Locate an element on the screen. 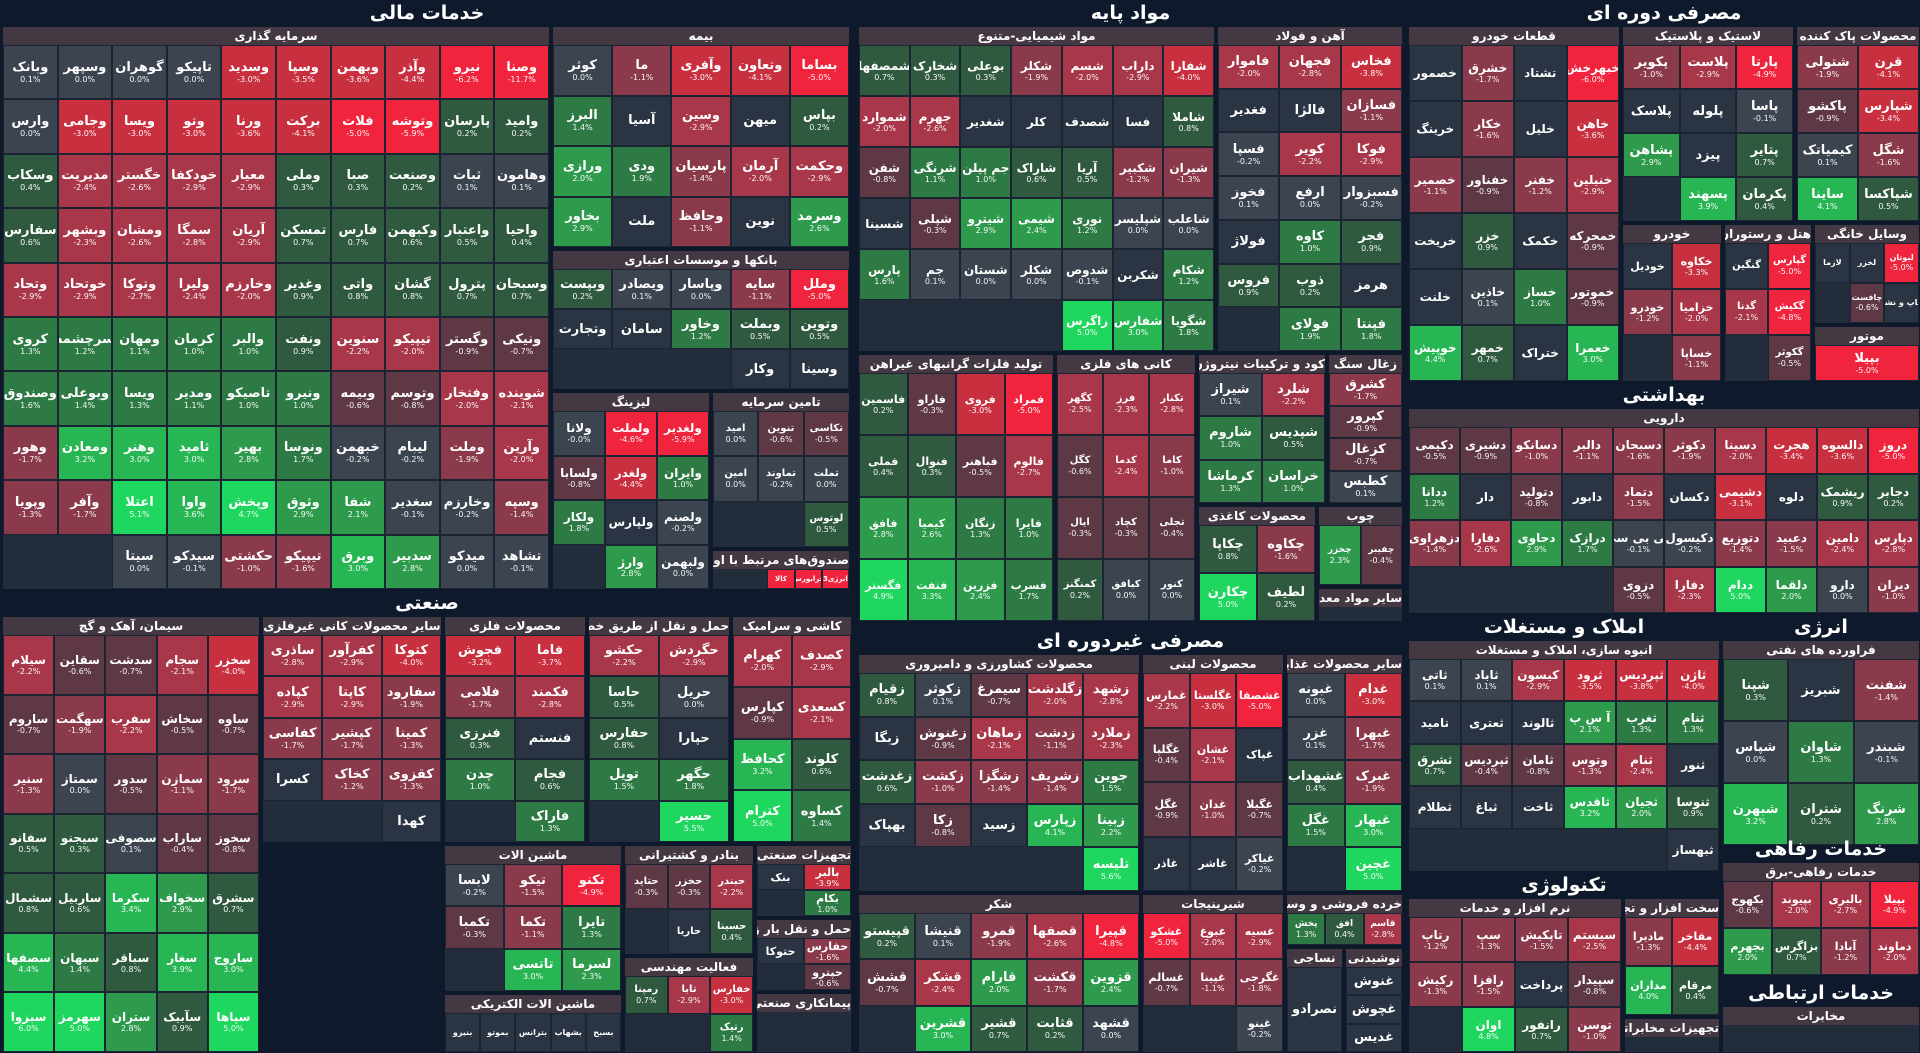  stock-tile: غپینا -1.1% is located at coordinates (1213, 982).